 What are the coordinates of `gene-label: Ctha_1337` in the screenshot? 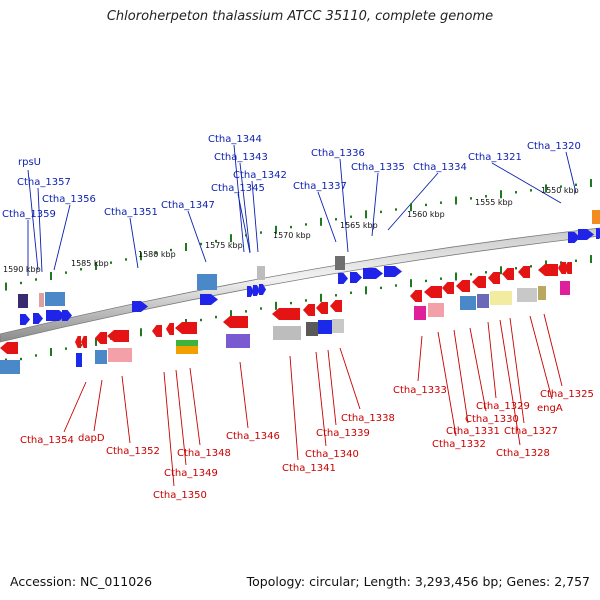 It's located at (320, 186).